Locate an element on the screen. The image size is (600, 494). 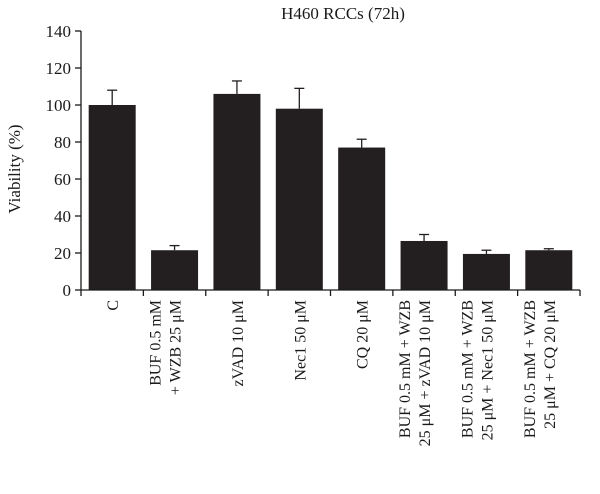
y-tick-label: 40 is located at coordinates (62, 216).